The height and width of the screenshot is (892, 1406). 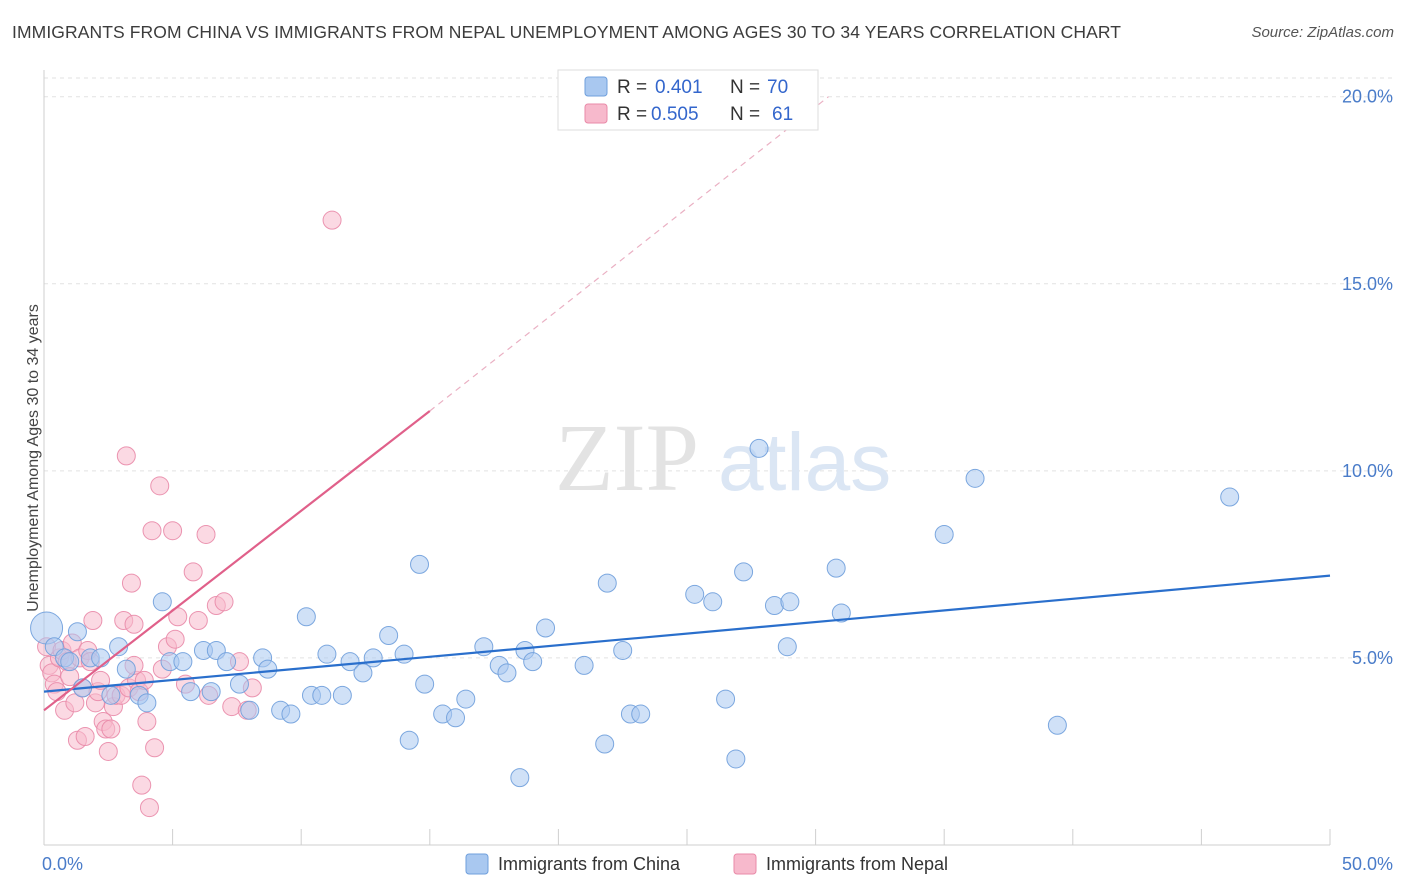 What do you see at coordinates (782, 114) in the screenshot?
I see `legend-n-value-nepal: 61` at bounding box center [782, 114].